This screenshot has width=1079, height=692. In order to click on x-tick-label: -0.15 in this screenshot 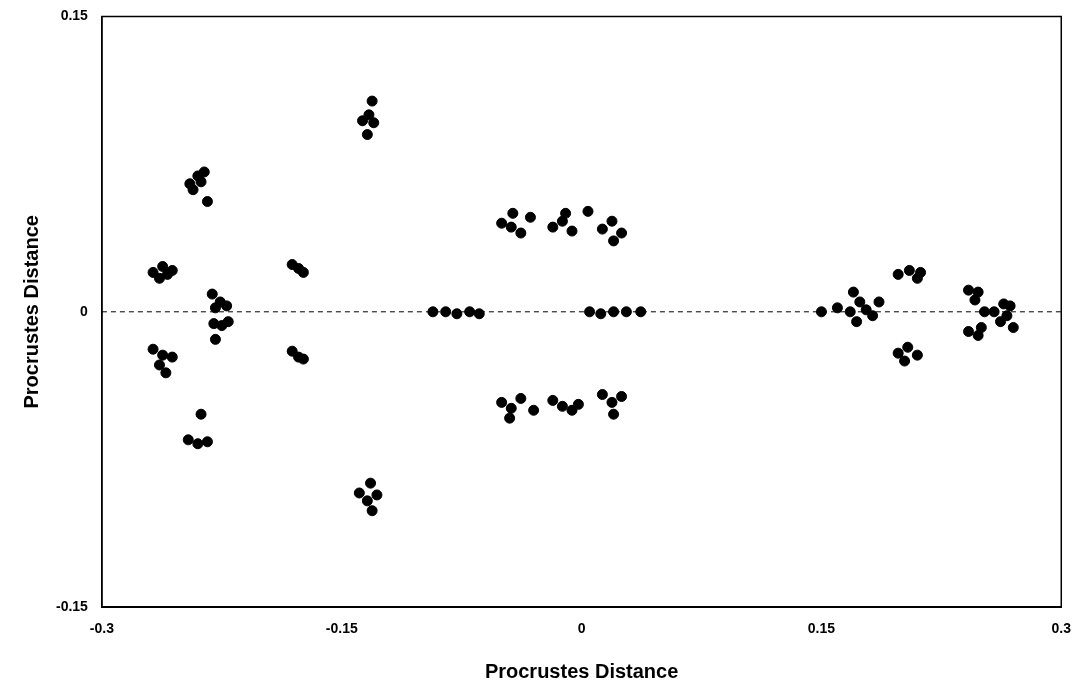, I will do `click(341, 628)`.